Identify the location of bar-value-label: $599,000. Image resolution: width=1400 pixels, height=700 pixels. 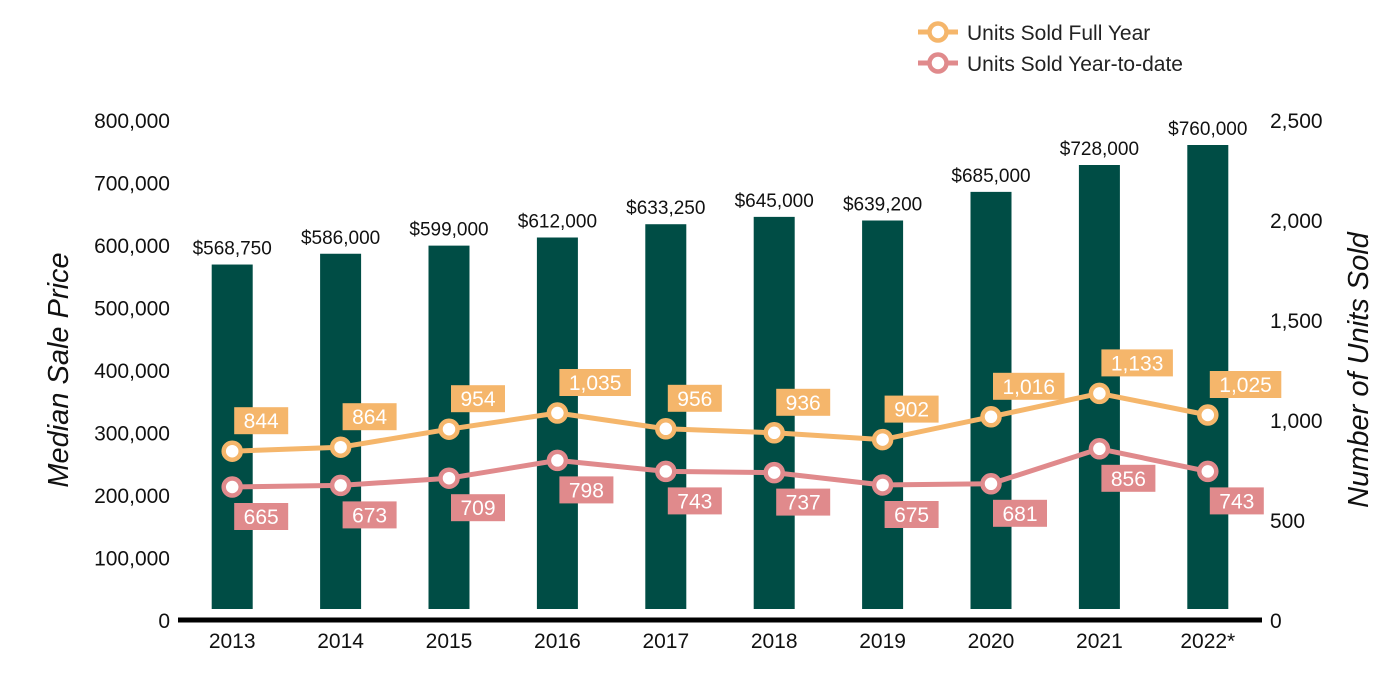
(448, 230).